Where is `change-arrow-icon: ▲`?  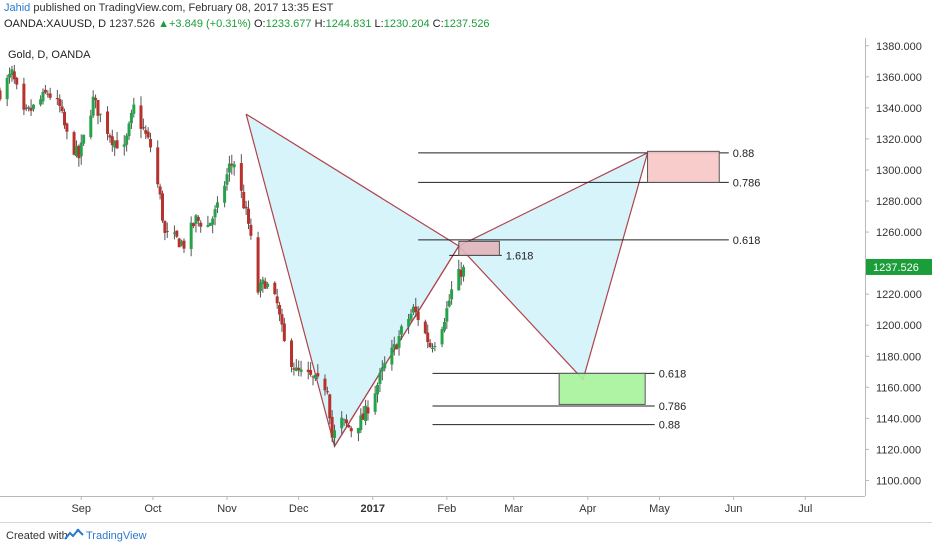 change-arrow-icon: ▲ is located at coordinates (163, 24).